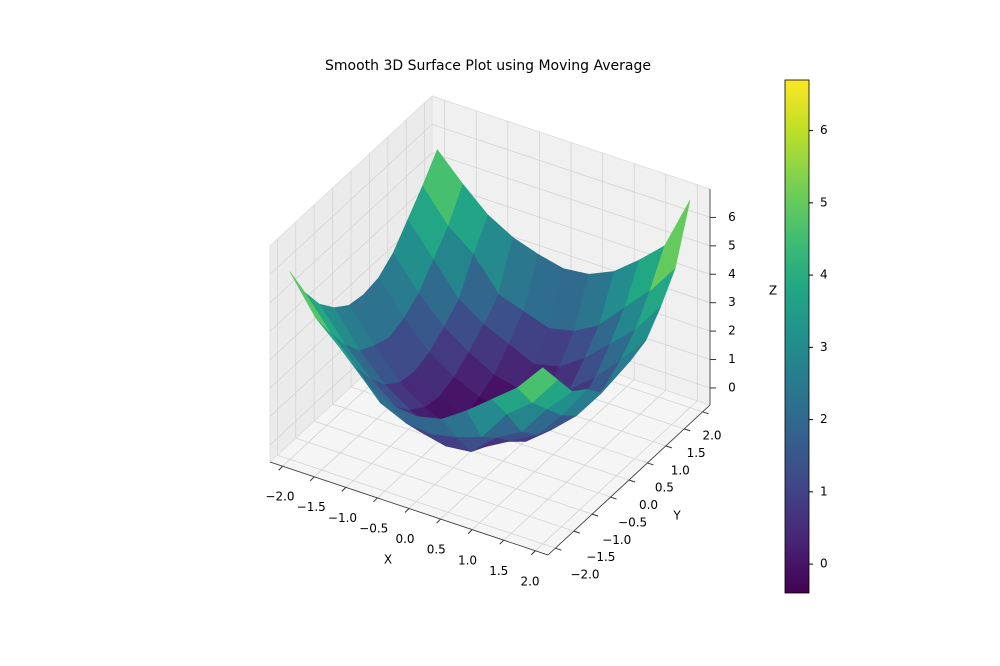 This screenshot has height=666, width=1000. What do you see at coordinates (732, 387) in the screenshot?
I see `z-tick-label: 0` at bounding box center [732, 387].